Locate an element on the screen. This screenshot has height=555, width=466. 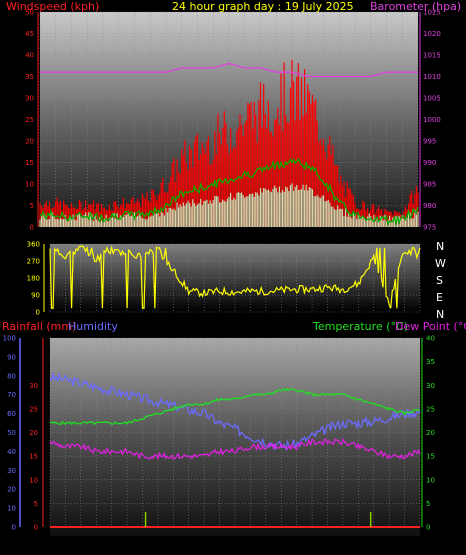
windspeed-tick-label: 0 is located at coordinates (32, 228).